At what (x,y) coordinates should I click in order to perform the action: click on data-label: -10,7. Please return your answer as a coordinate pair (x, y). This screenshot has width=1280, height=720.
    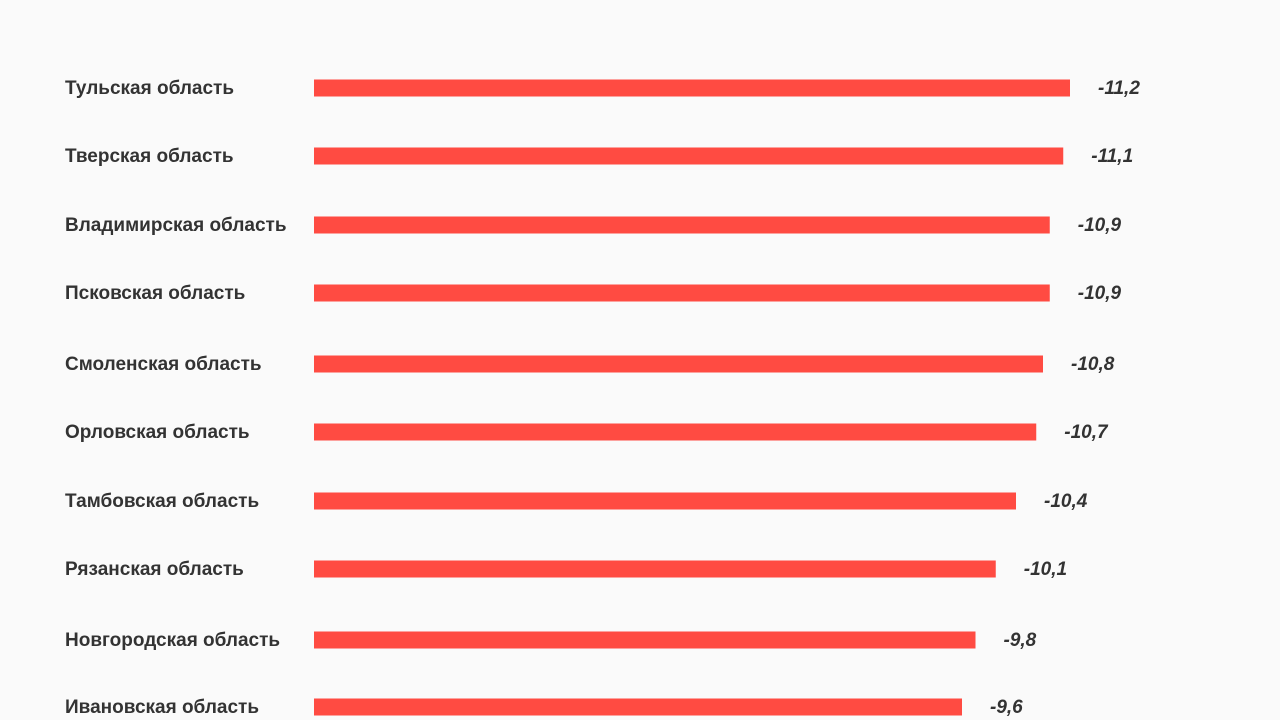
    Looking at the image, I should click on (1086, 432).